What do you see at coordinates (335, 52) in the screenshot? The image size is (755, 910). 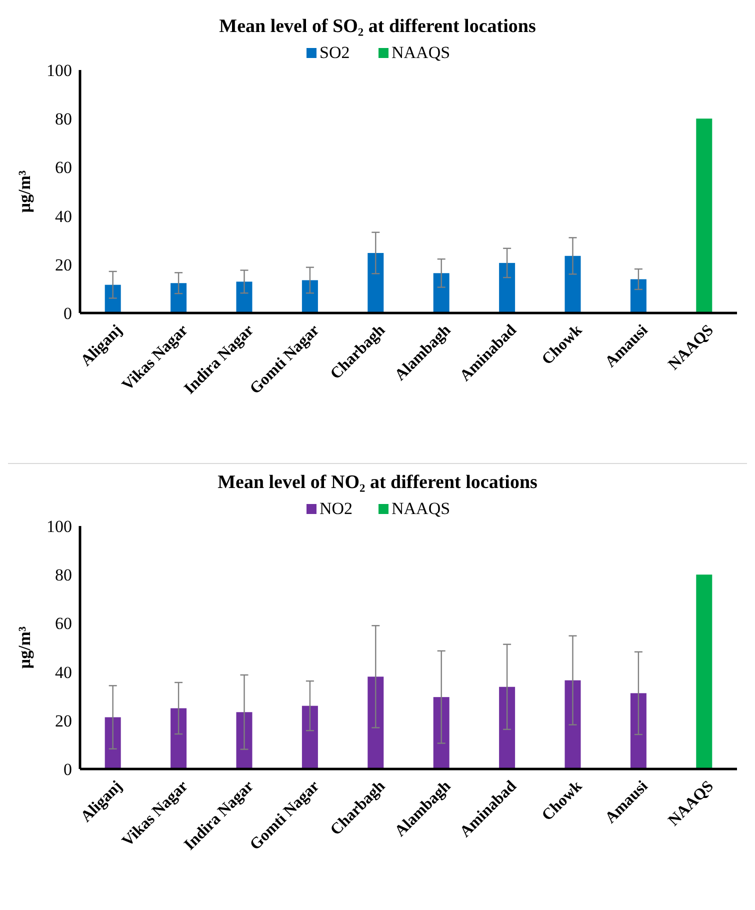 I see `legend-label: SO2` at bounding box center [335, 52].